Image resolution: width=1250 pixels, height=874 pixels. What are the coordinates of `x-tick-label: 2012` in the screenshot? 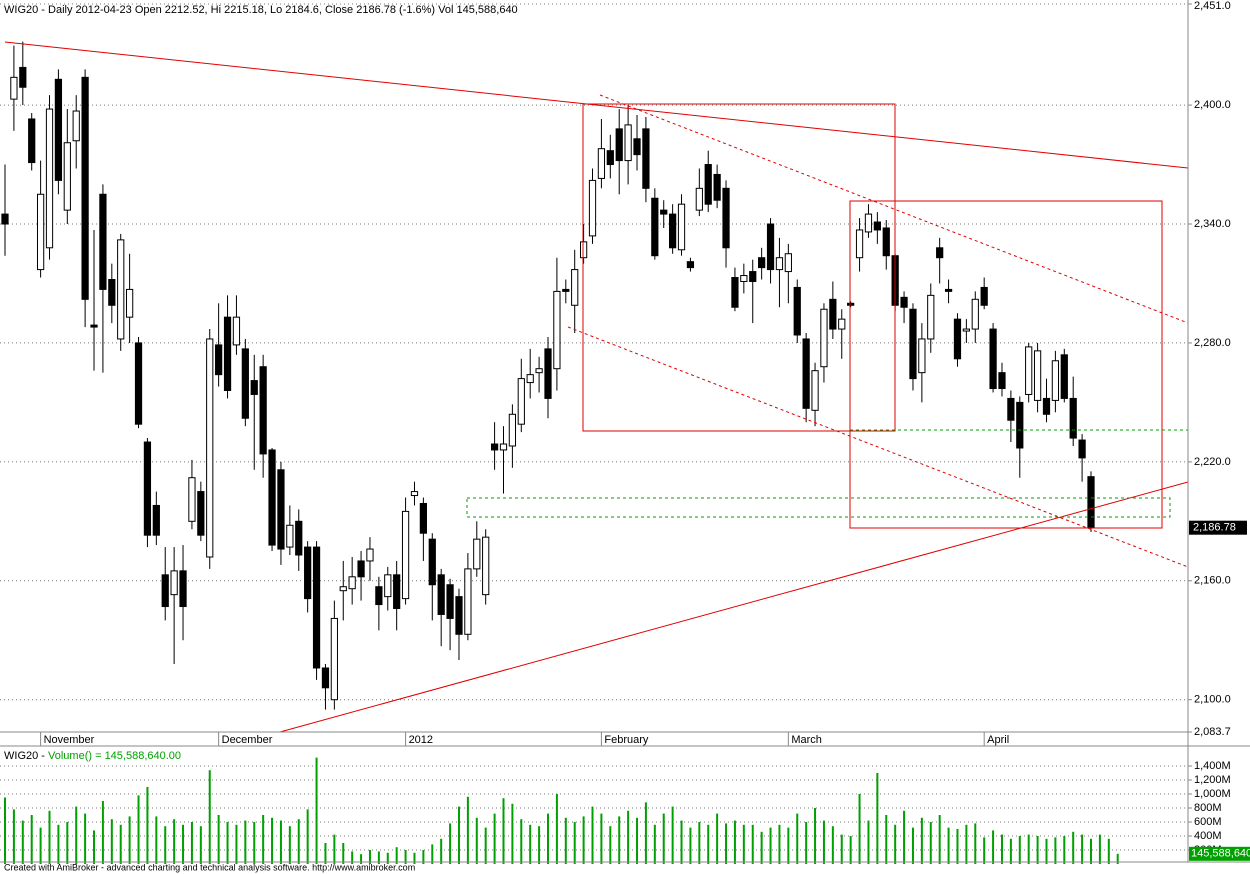 It's located at (421, 740).